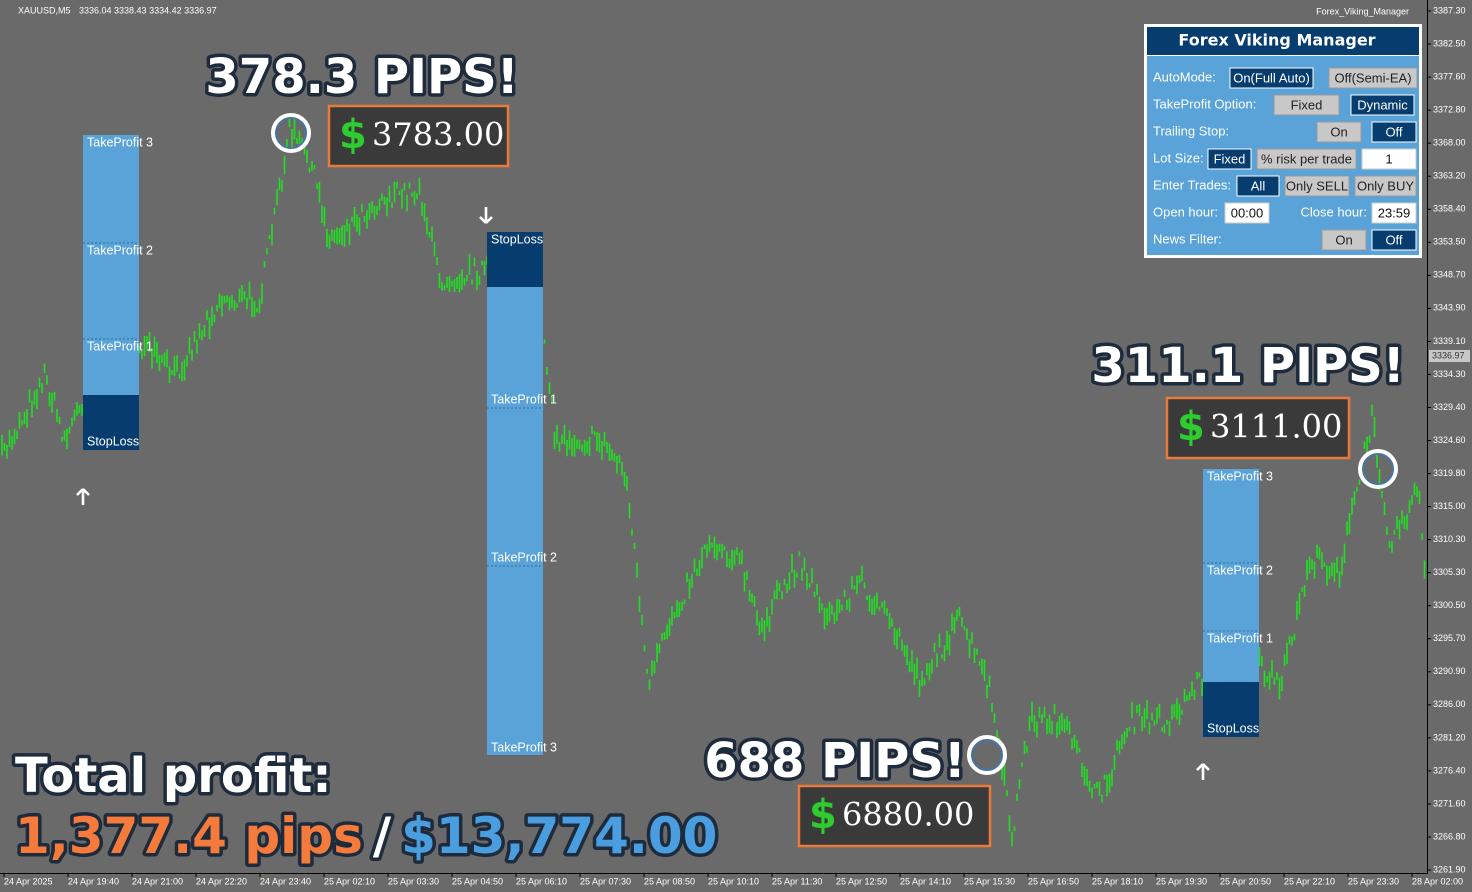 The height and width of the screenshot is (892, 1472). What do you see at coordinates (438, 135) in the screenshot?
I see `profit-amount: 3783.00` at bounding box center [438, 135].